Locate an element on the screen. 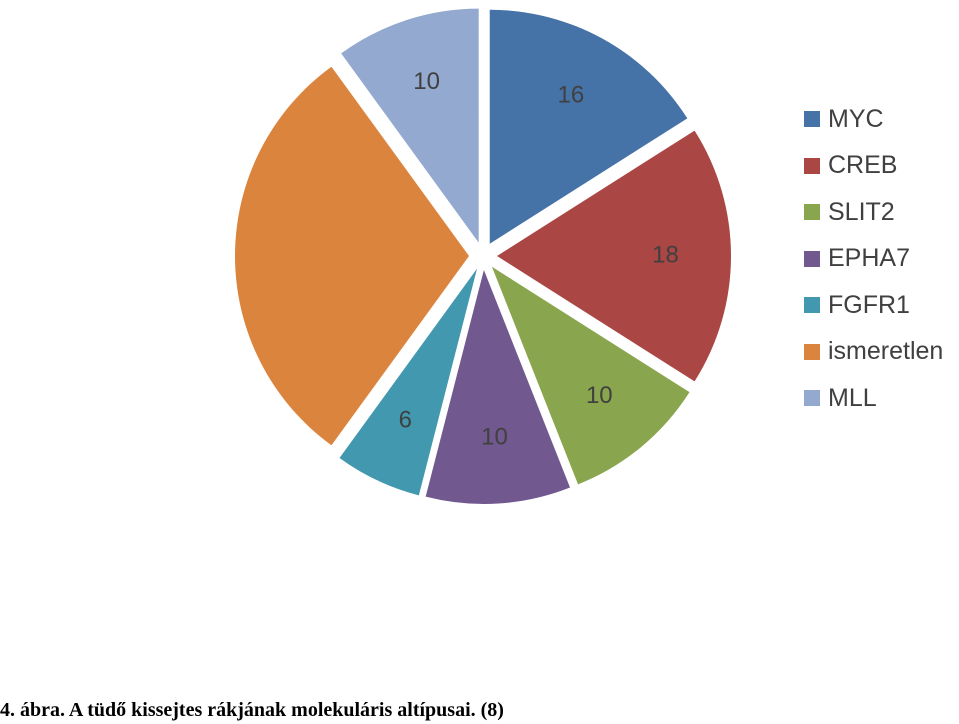 The image size is (959, 724). pie-slice-myc is located at coordinates (588, 126).